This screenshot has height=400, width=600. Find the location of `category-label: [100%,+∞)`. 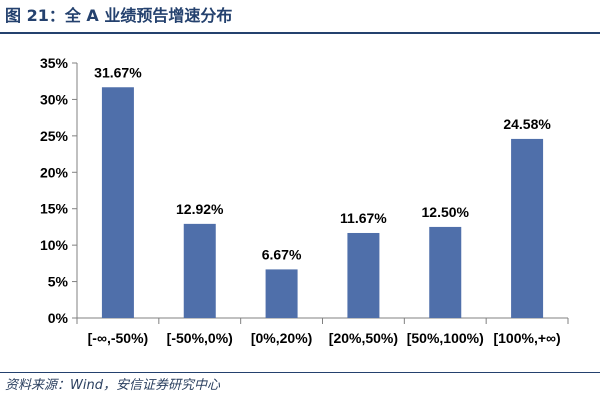

category-label: [100%,+∞) is located at coordinates (526, 338).